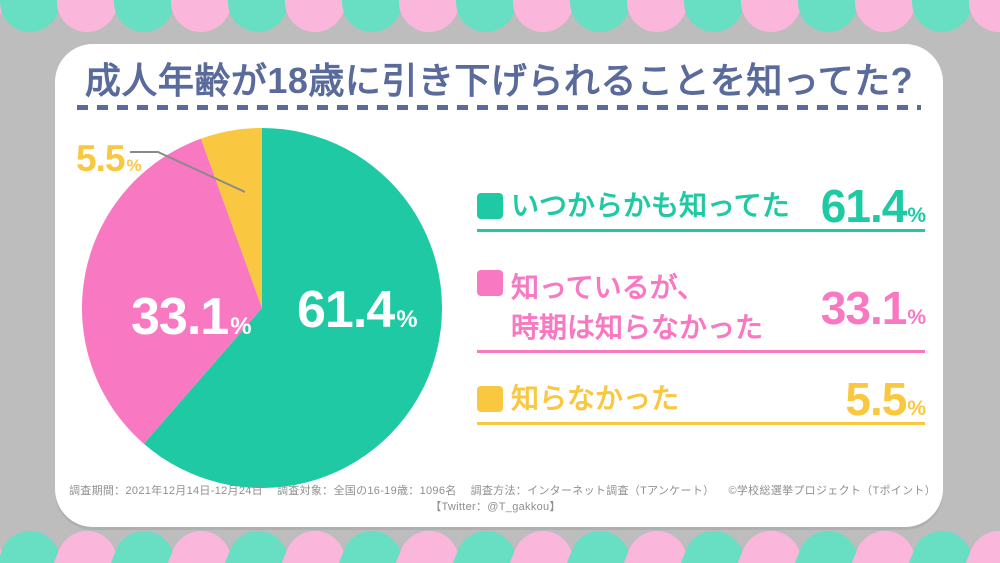  I want to click on legend-label: 知っているが、 時期は知らなかった, so click(637, 307).